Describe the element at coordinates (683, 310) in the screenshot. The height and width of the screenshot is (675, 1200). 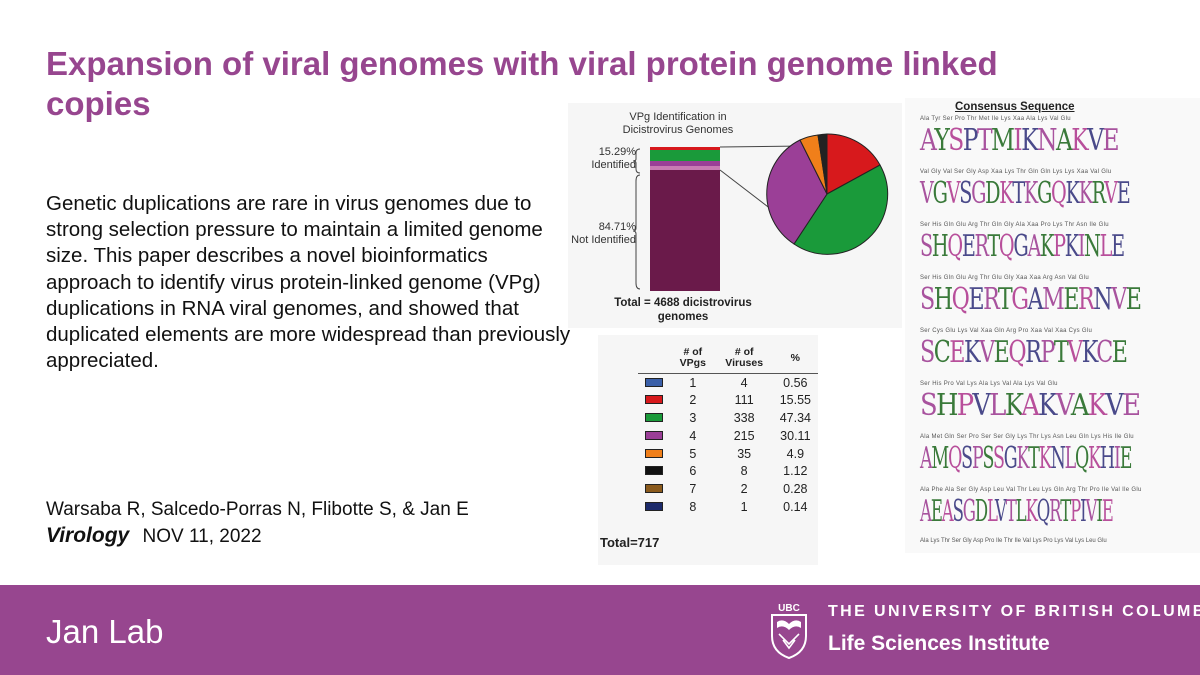
I see `figure-a-total: Total = 4688 dicistrovirus genomes` at that location.